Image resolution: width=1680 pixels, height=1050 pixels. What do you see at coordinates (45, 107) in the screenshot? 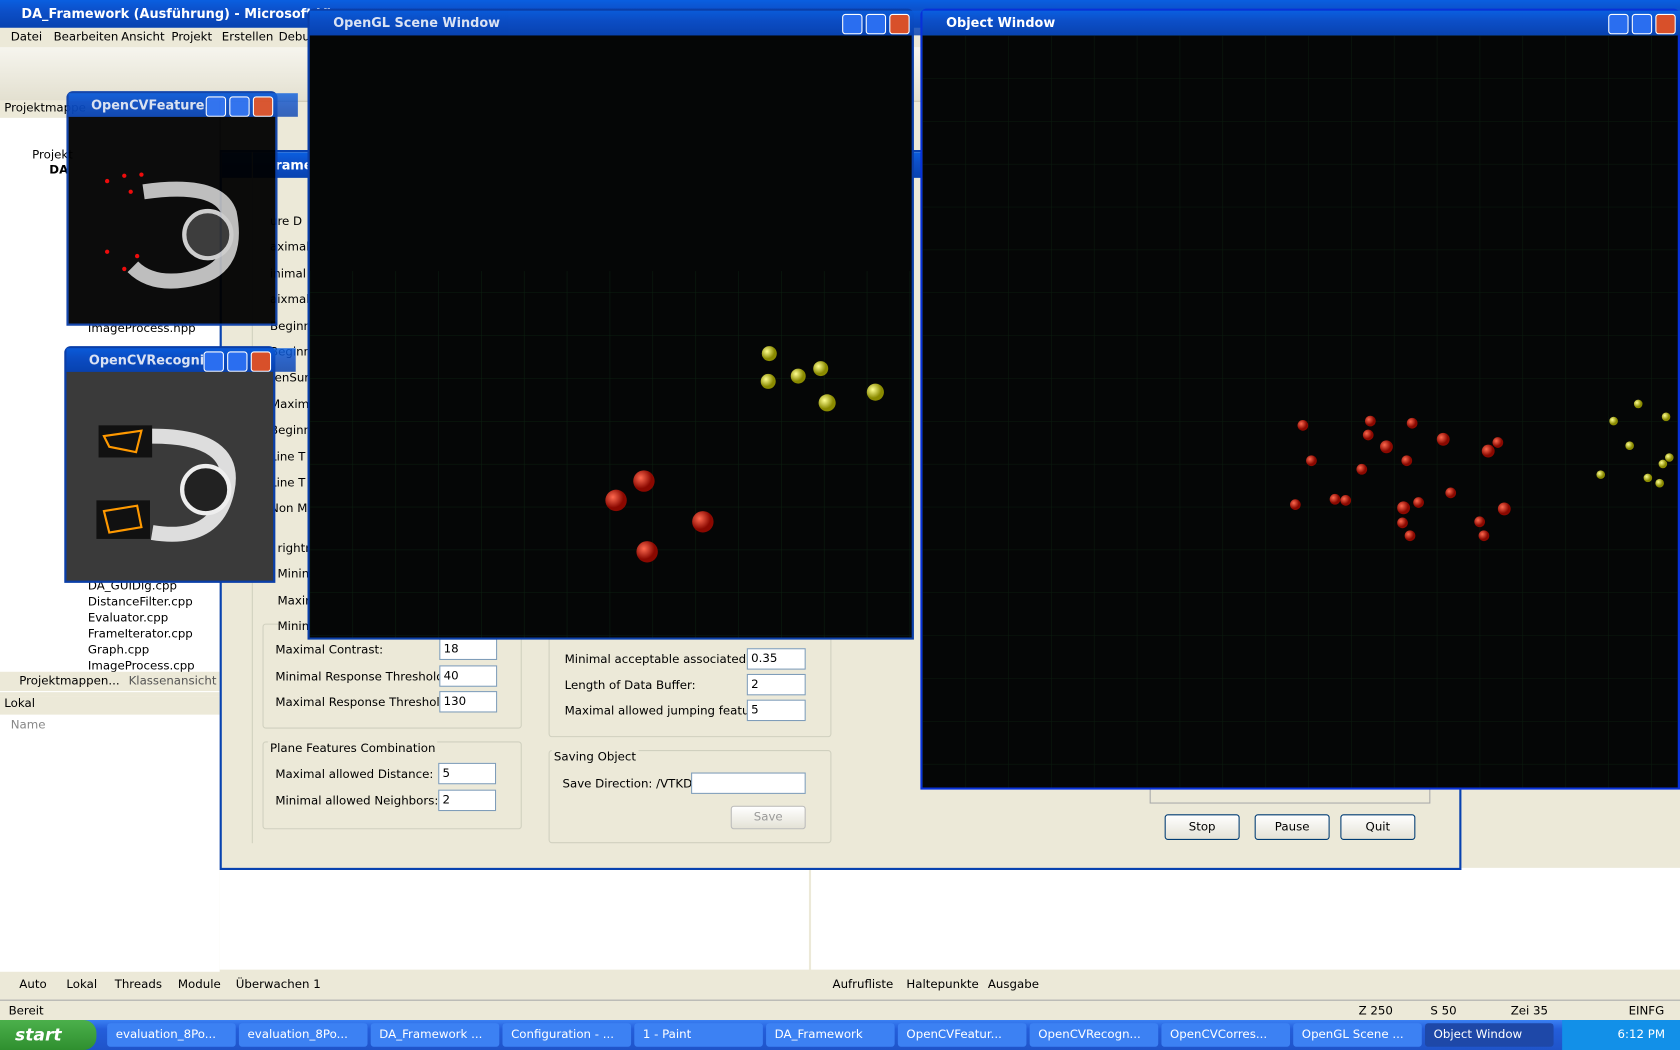
I see `panel-title: Projektmappe` at bounding box center [45, 107].